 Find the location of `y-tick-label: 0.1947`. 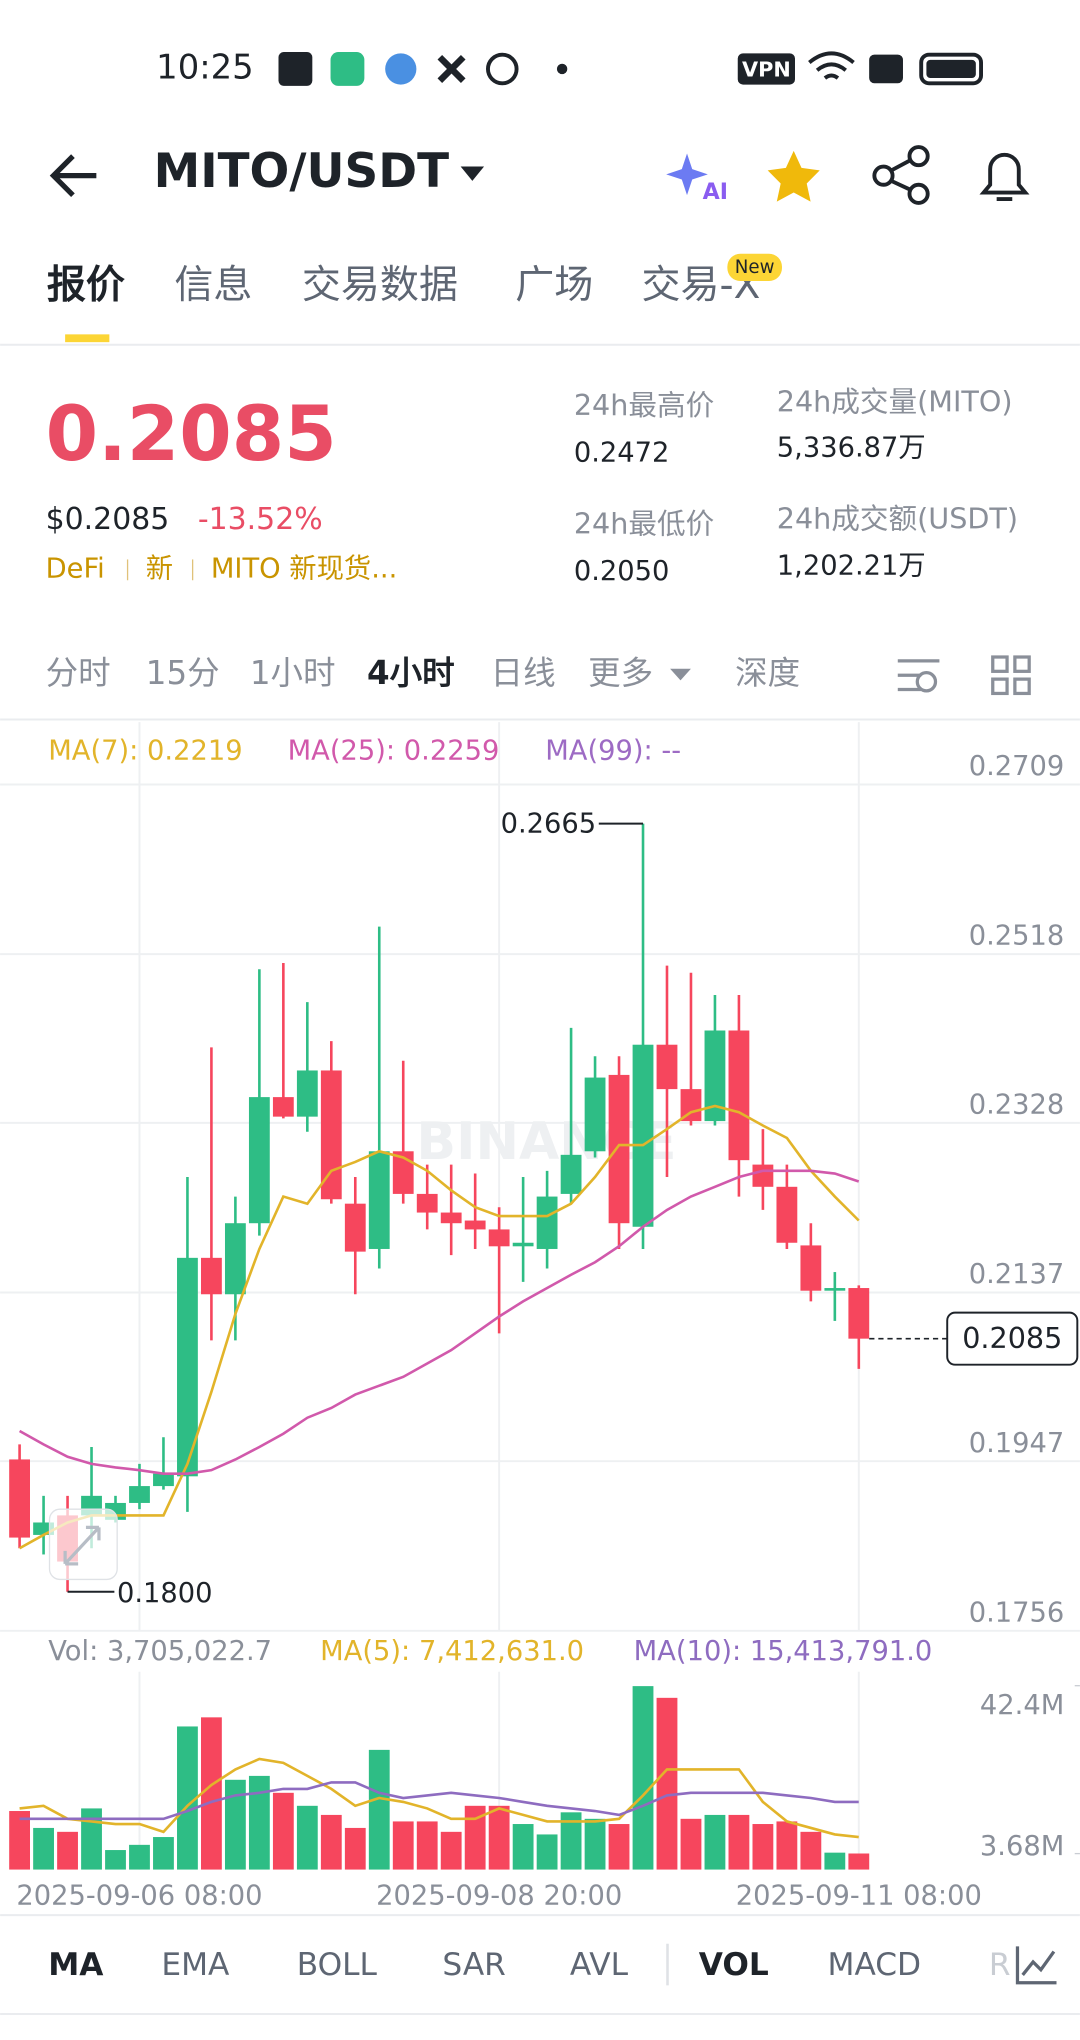

y-tick-label: 0.1947 is located at coordinates (1017, 1443).